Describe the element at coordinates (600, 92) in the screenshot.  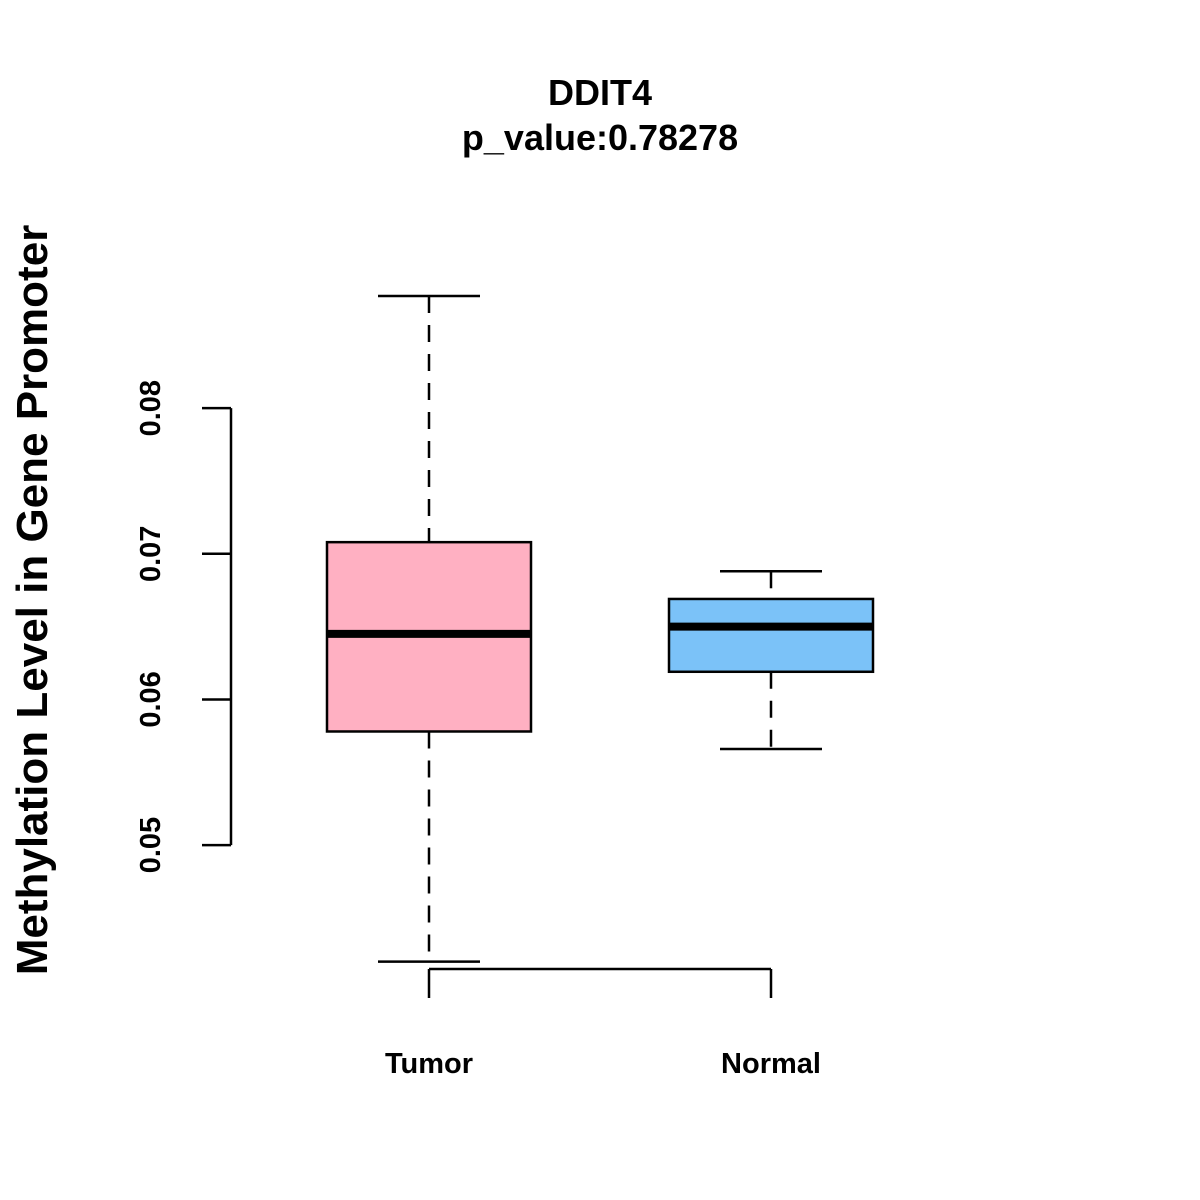
I see `chart-title: DDIT4` at that location.